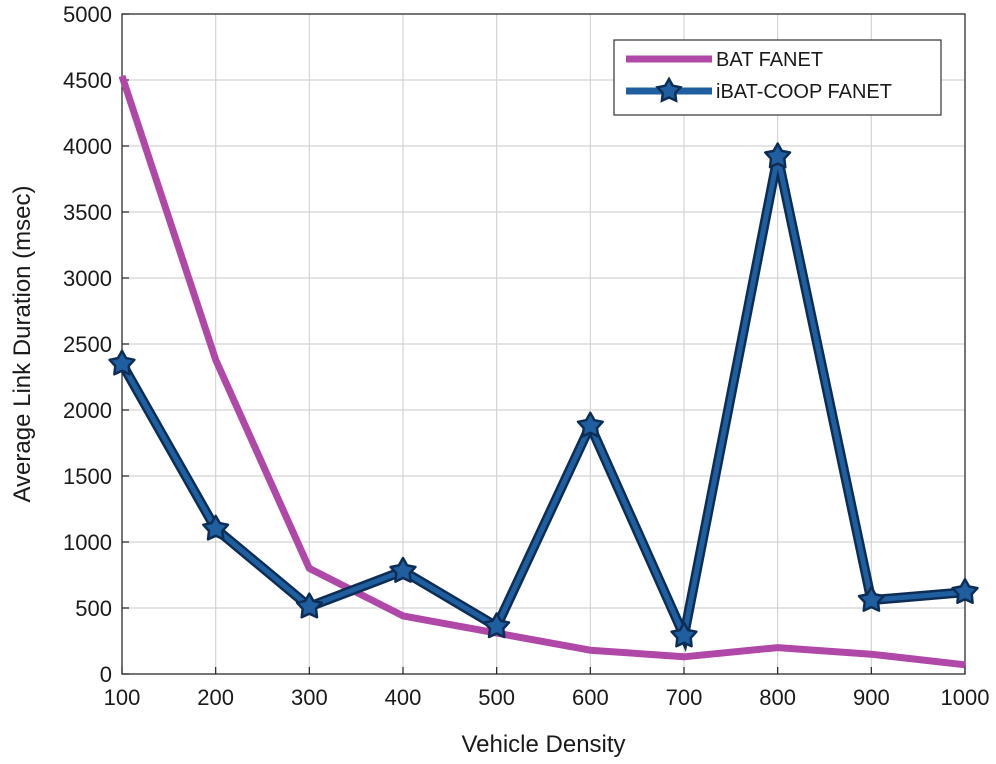 Image resolution: width=996 pixels, height=764 pixels. Describe the element at coordinates (965, 697) in the screenshot. I see `x-tick-label: 1000` at that location.